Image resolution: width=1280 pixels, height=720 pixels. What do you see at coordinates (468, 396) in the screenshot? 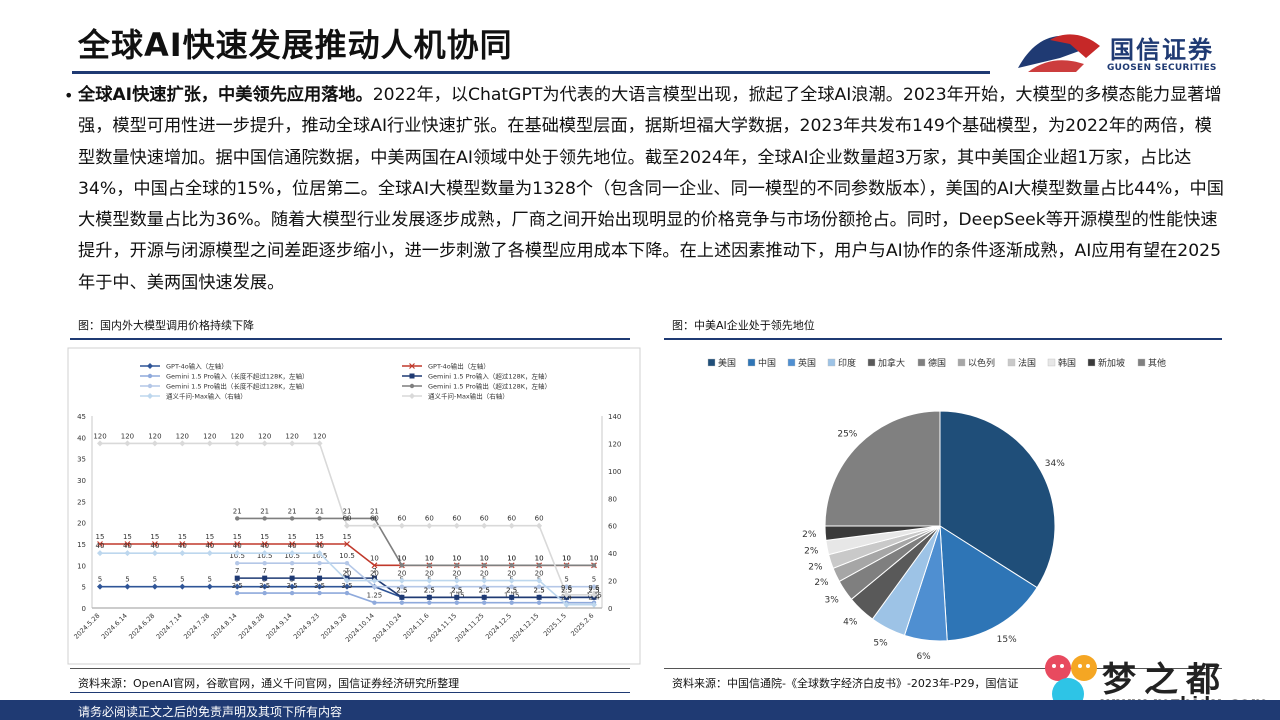
I see `legend-label: 通义千问-Max输出（右轴）` at bounding box center [468, 396].